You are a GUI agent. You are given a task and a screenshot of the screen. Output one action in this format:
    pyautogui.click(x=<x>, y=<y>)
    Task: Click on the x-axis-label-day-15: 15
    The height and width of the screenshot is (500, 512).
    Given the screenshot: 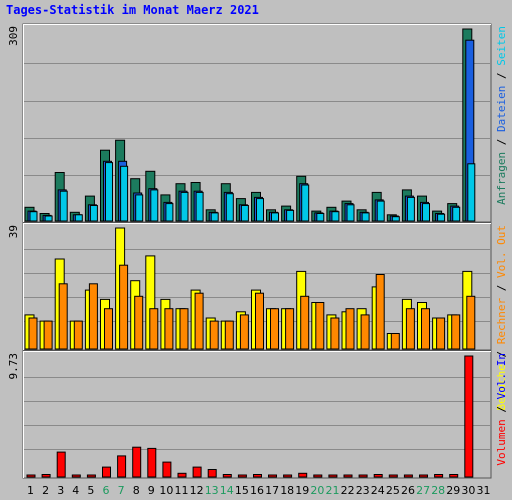 What is the action you would take?
    pyautogui.click(x=242, y=490)
    